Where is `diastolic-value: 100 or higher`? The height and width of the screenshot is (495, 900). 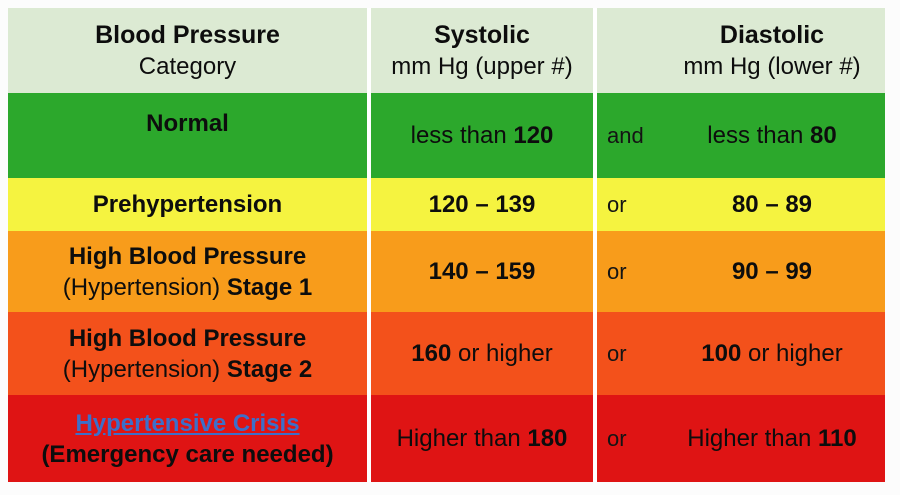 diastolic-value: 100 or higher is located at coordinates (772, 354).